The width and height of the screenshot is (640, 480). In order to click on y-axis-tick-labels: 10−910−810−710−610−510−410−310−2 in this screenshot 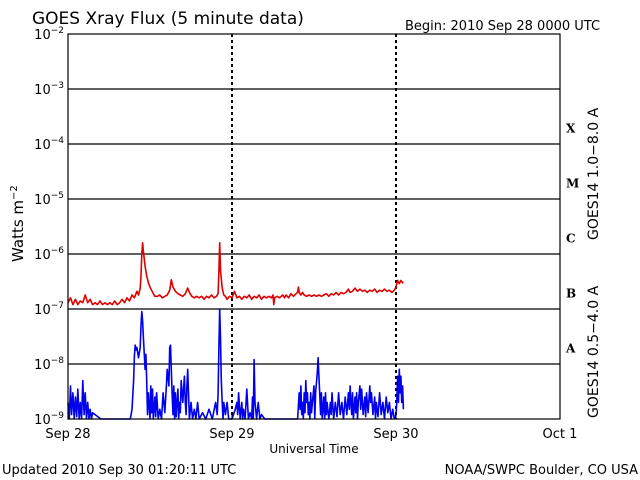, I will do `click(54, 227)`.